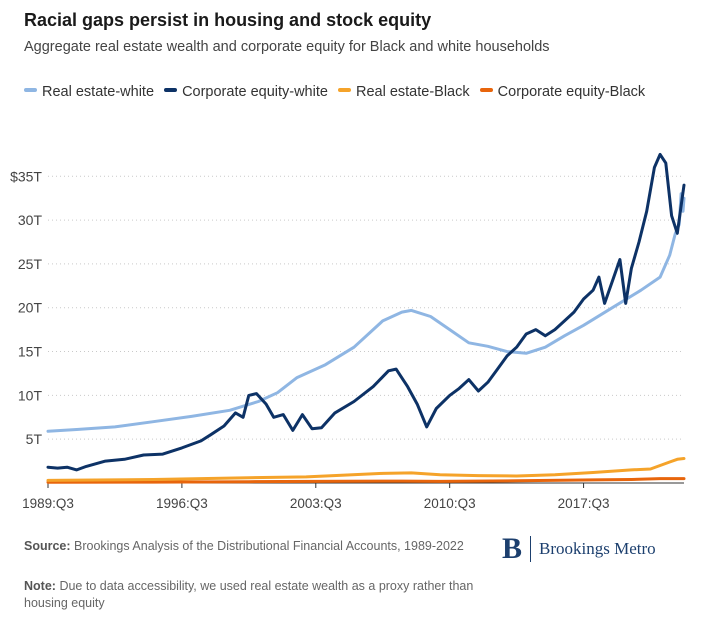 This screenshot has width=705, height=625. I want to click on legend-label: Real estate-Black, so click(412, 92).